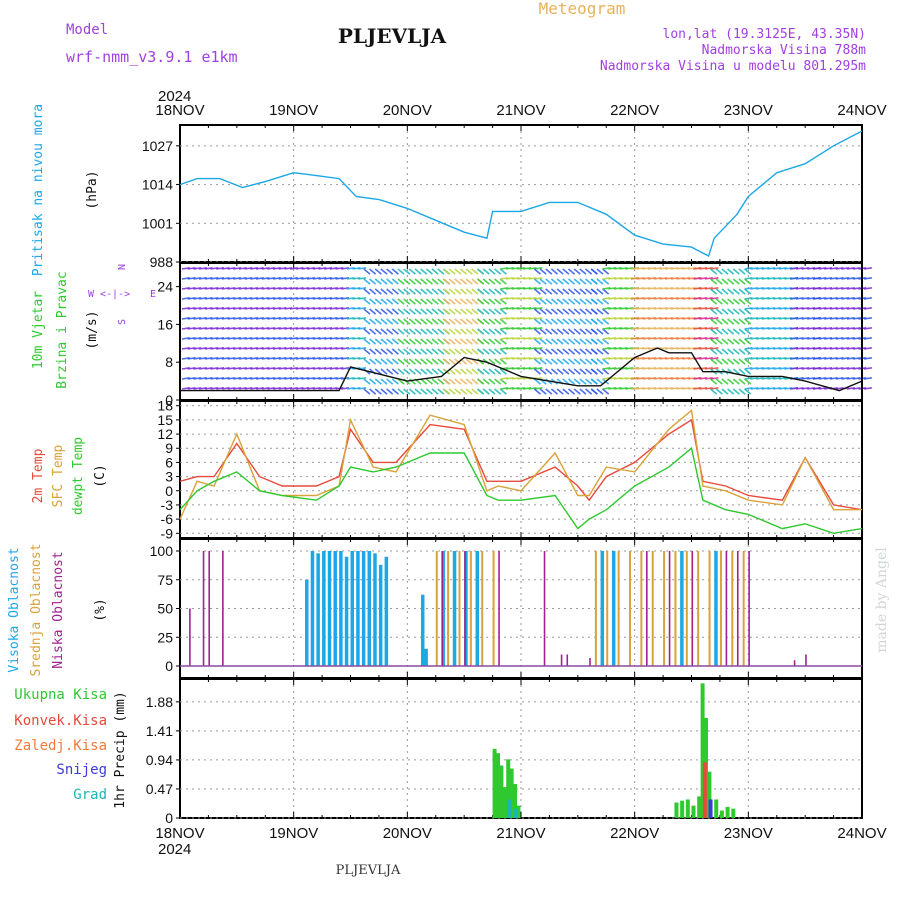 The width and height of the screenshot is (900, 900). Describe the element at coordinates (582, 9) in the screenshot. I see `product-title: Meteogram` at that location.